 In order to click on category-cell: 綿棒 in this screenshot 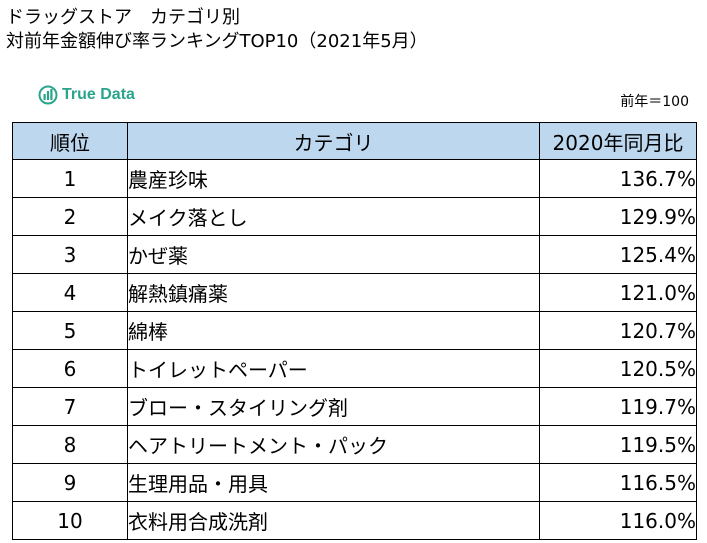, I will do `click(333, 330)`.